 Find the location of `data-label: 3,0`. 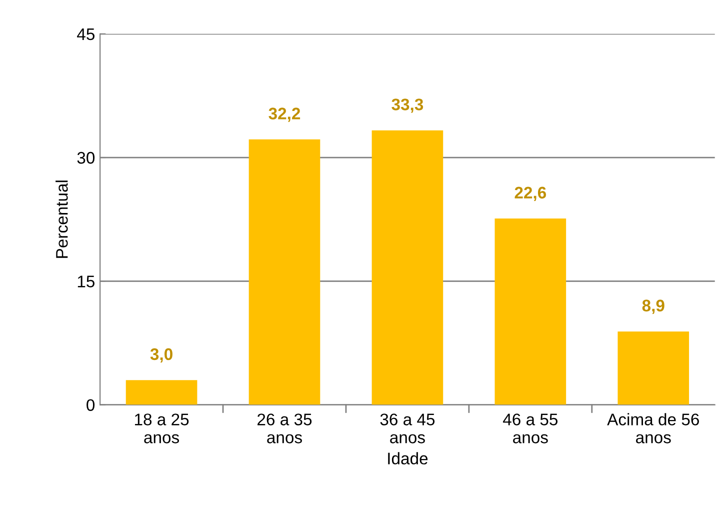

data-label: 3,0 is located at coordinates (161, 355).